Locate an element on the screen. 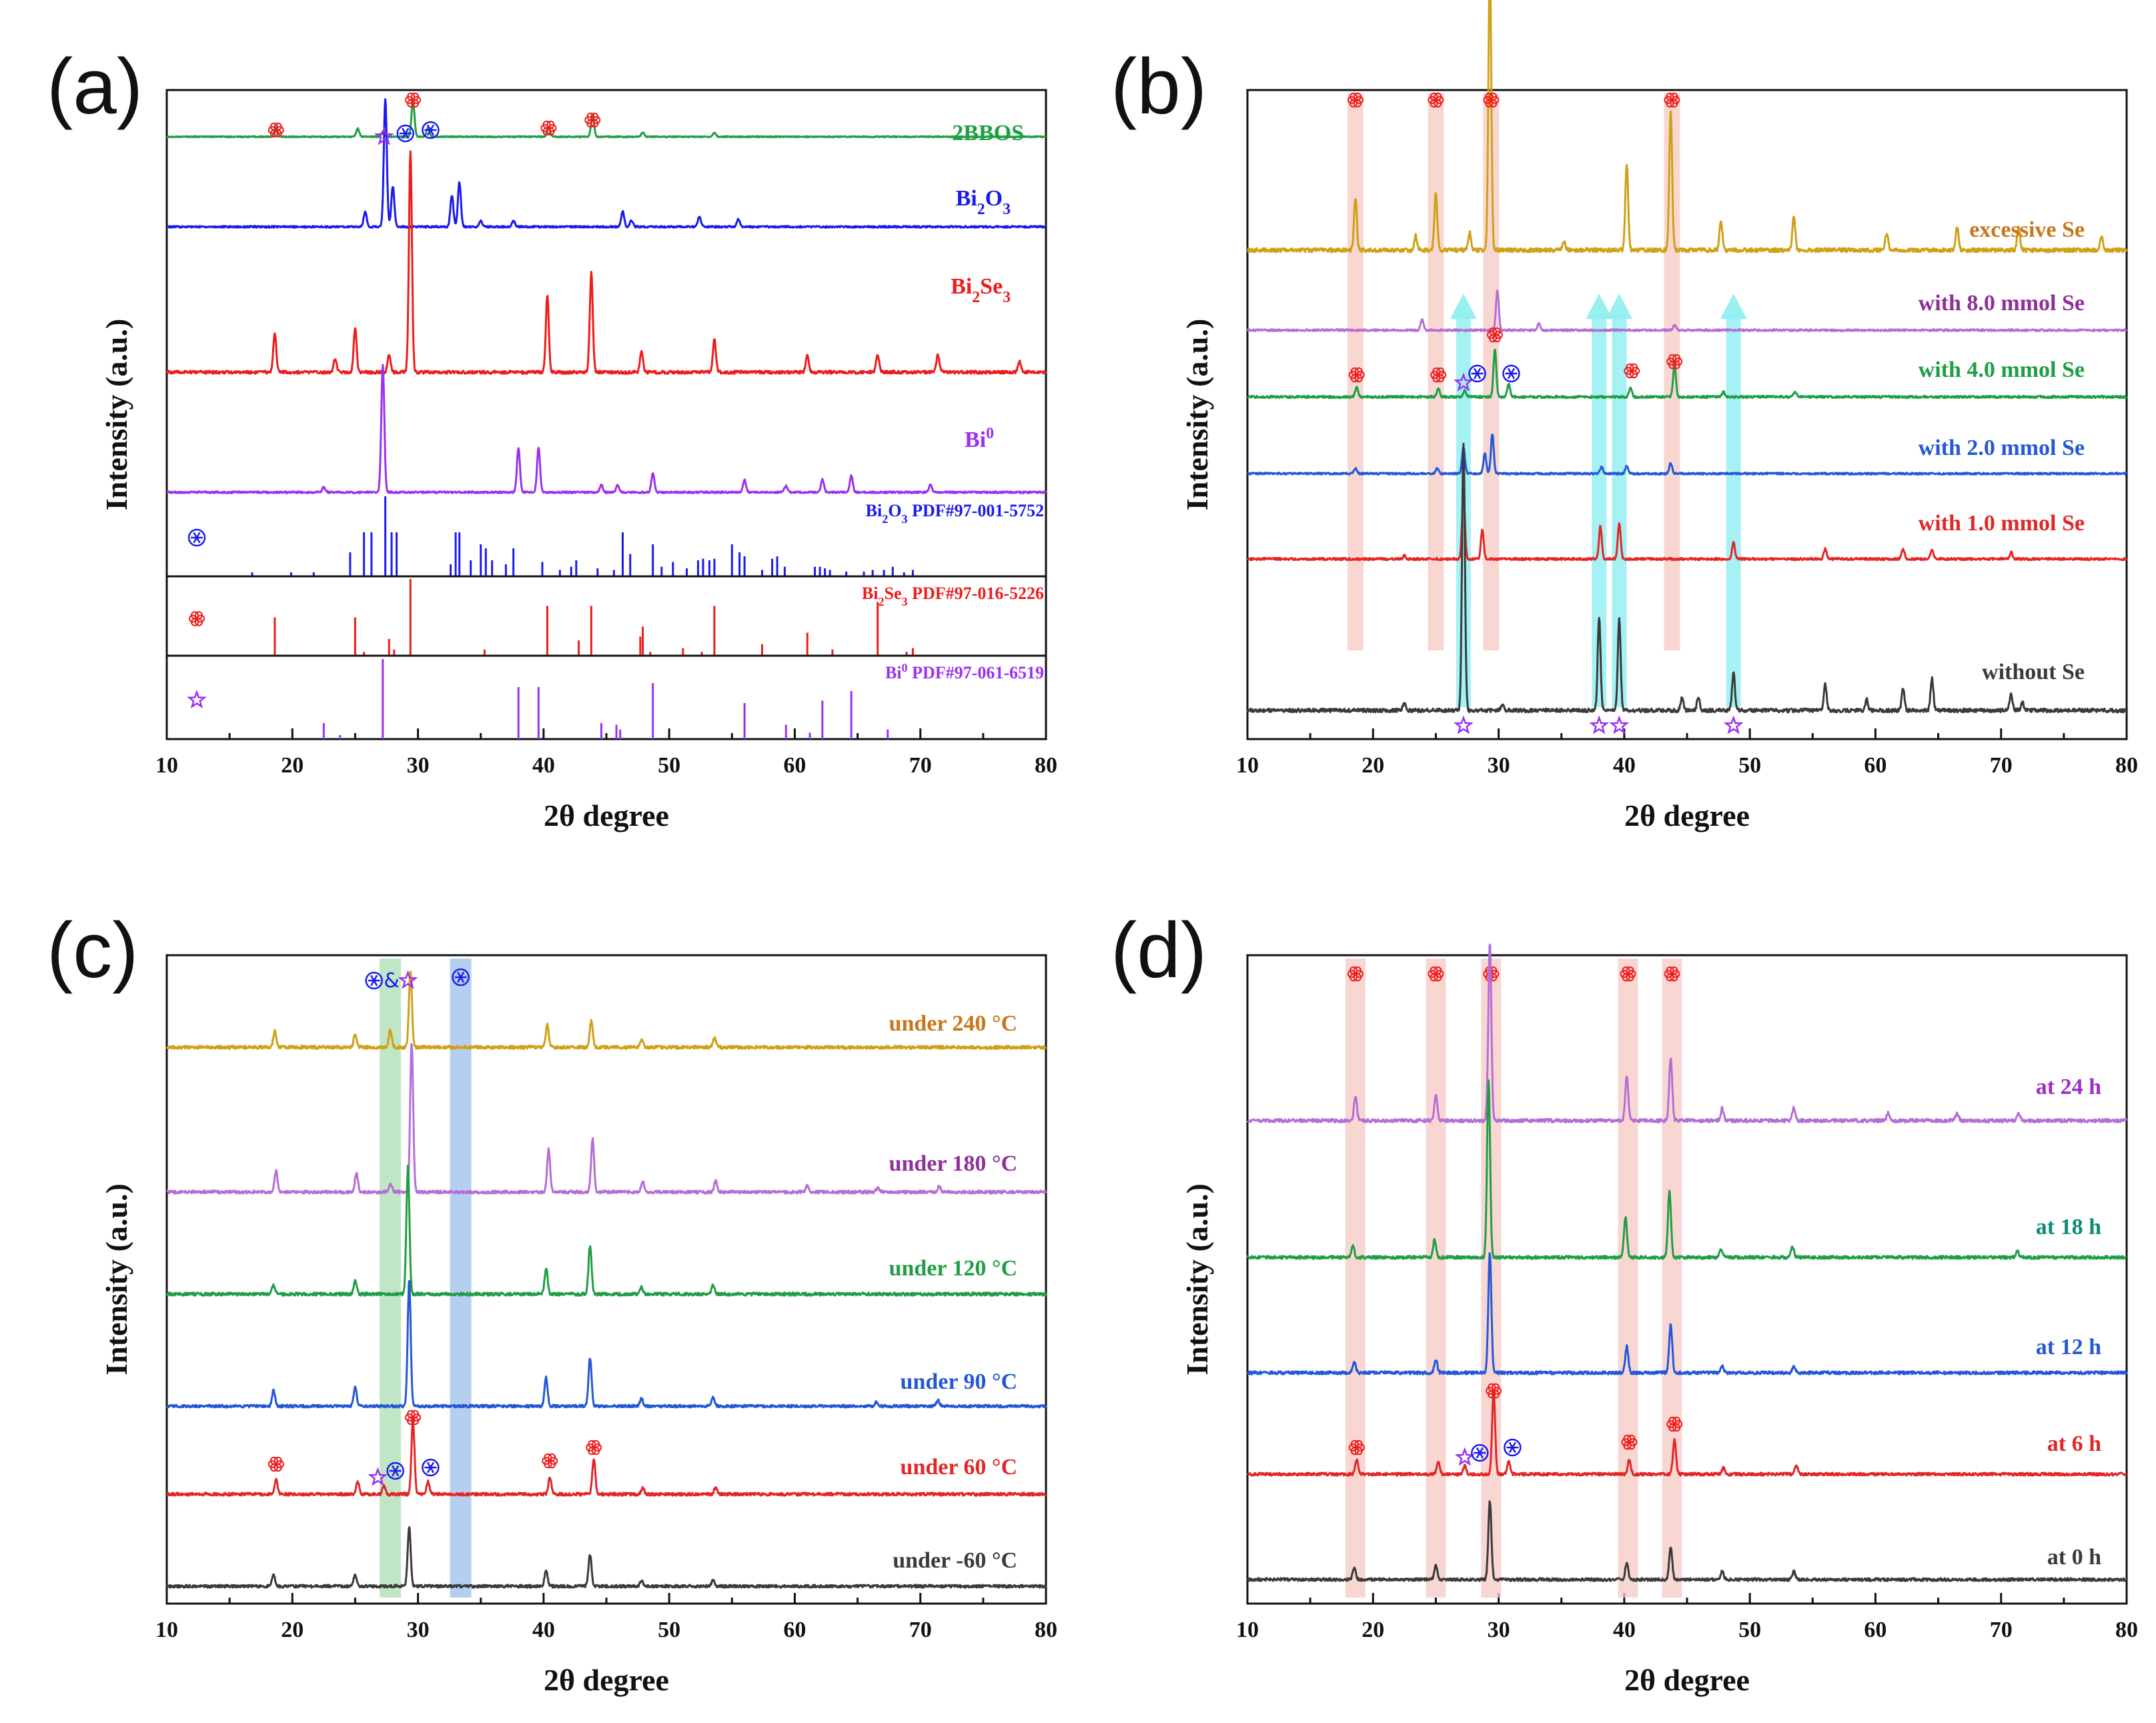  series-label: under 90 °C is located at coordinates (959, 1381).